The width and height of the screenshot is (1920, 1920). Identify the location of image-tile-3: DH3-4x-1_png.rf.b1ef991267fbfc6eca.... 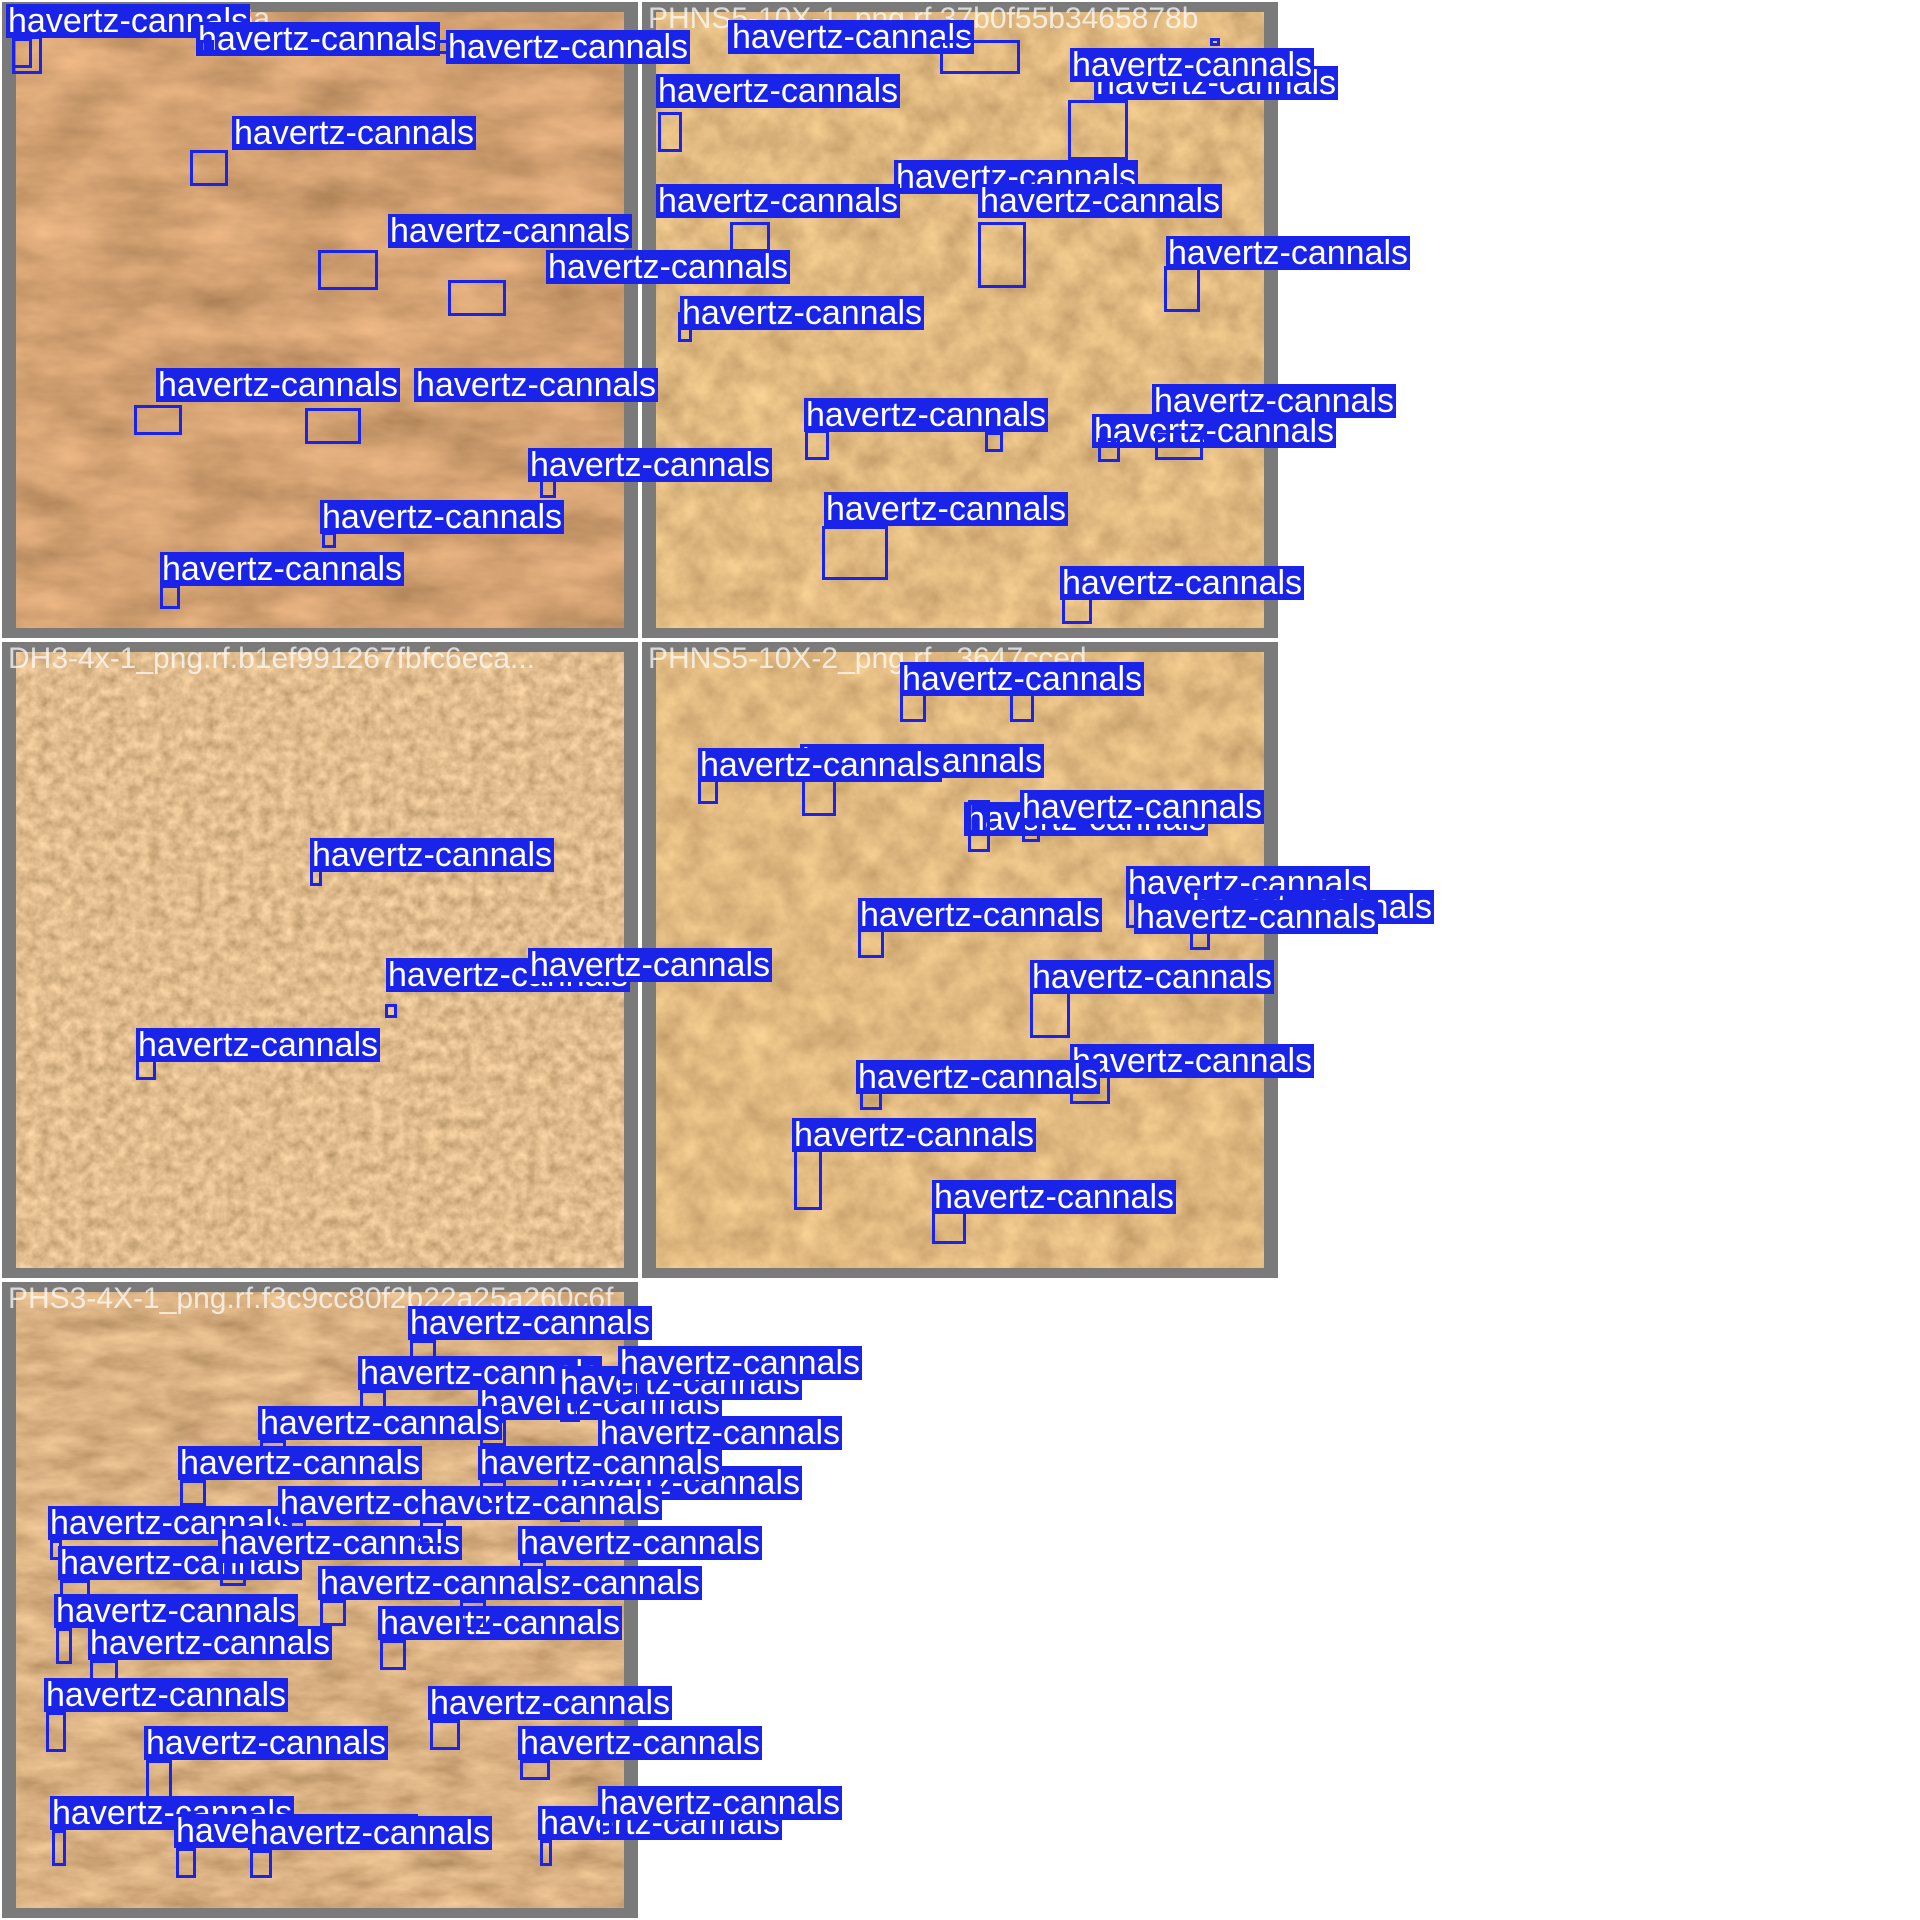
(320, 960).